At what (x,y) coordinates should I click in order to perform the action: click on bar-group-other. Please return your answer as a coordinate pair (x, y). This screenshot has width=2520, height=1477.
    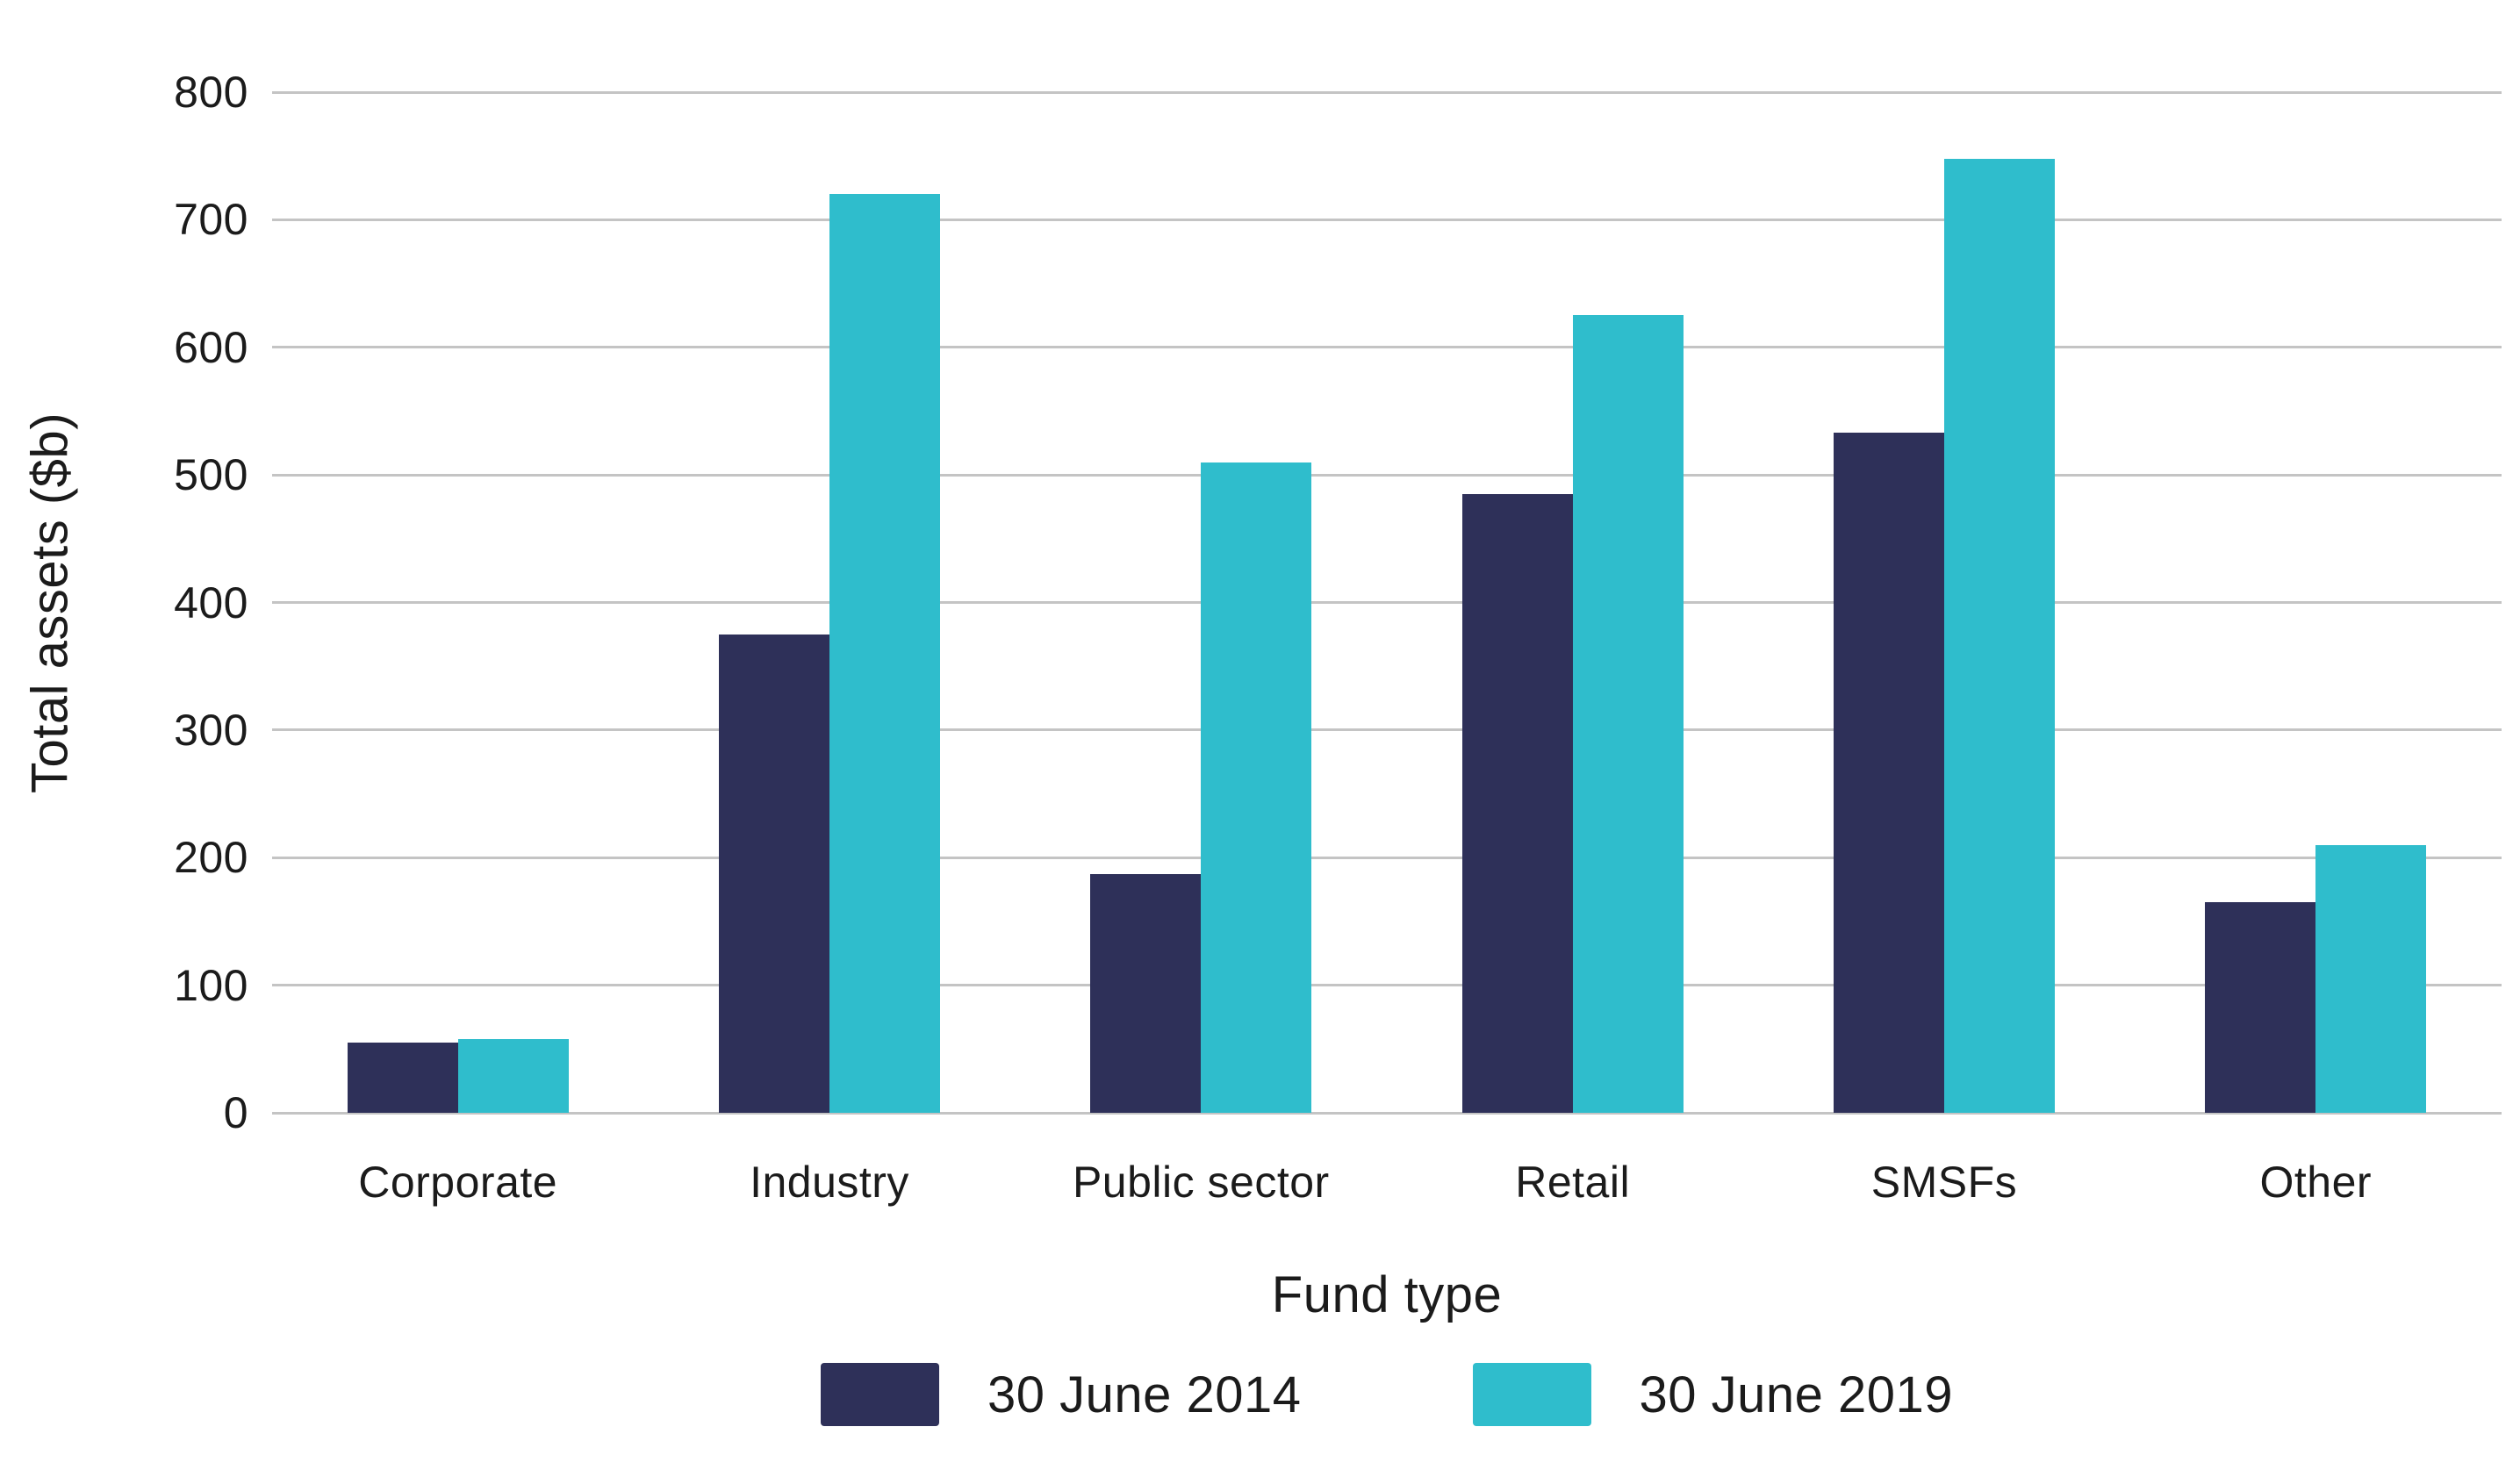
    Looking at the image, I should click on (2316, 603).